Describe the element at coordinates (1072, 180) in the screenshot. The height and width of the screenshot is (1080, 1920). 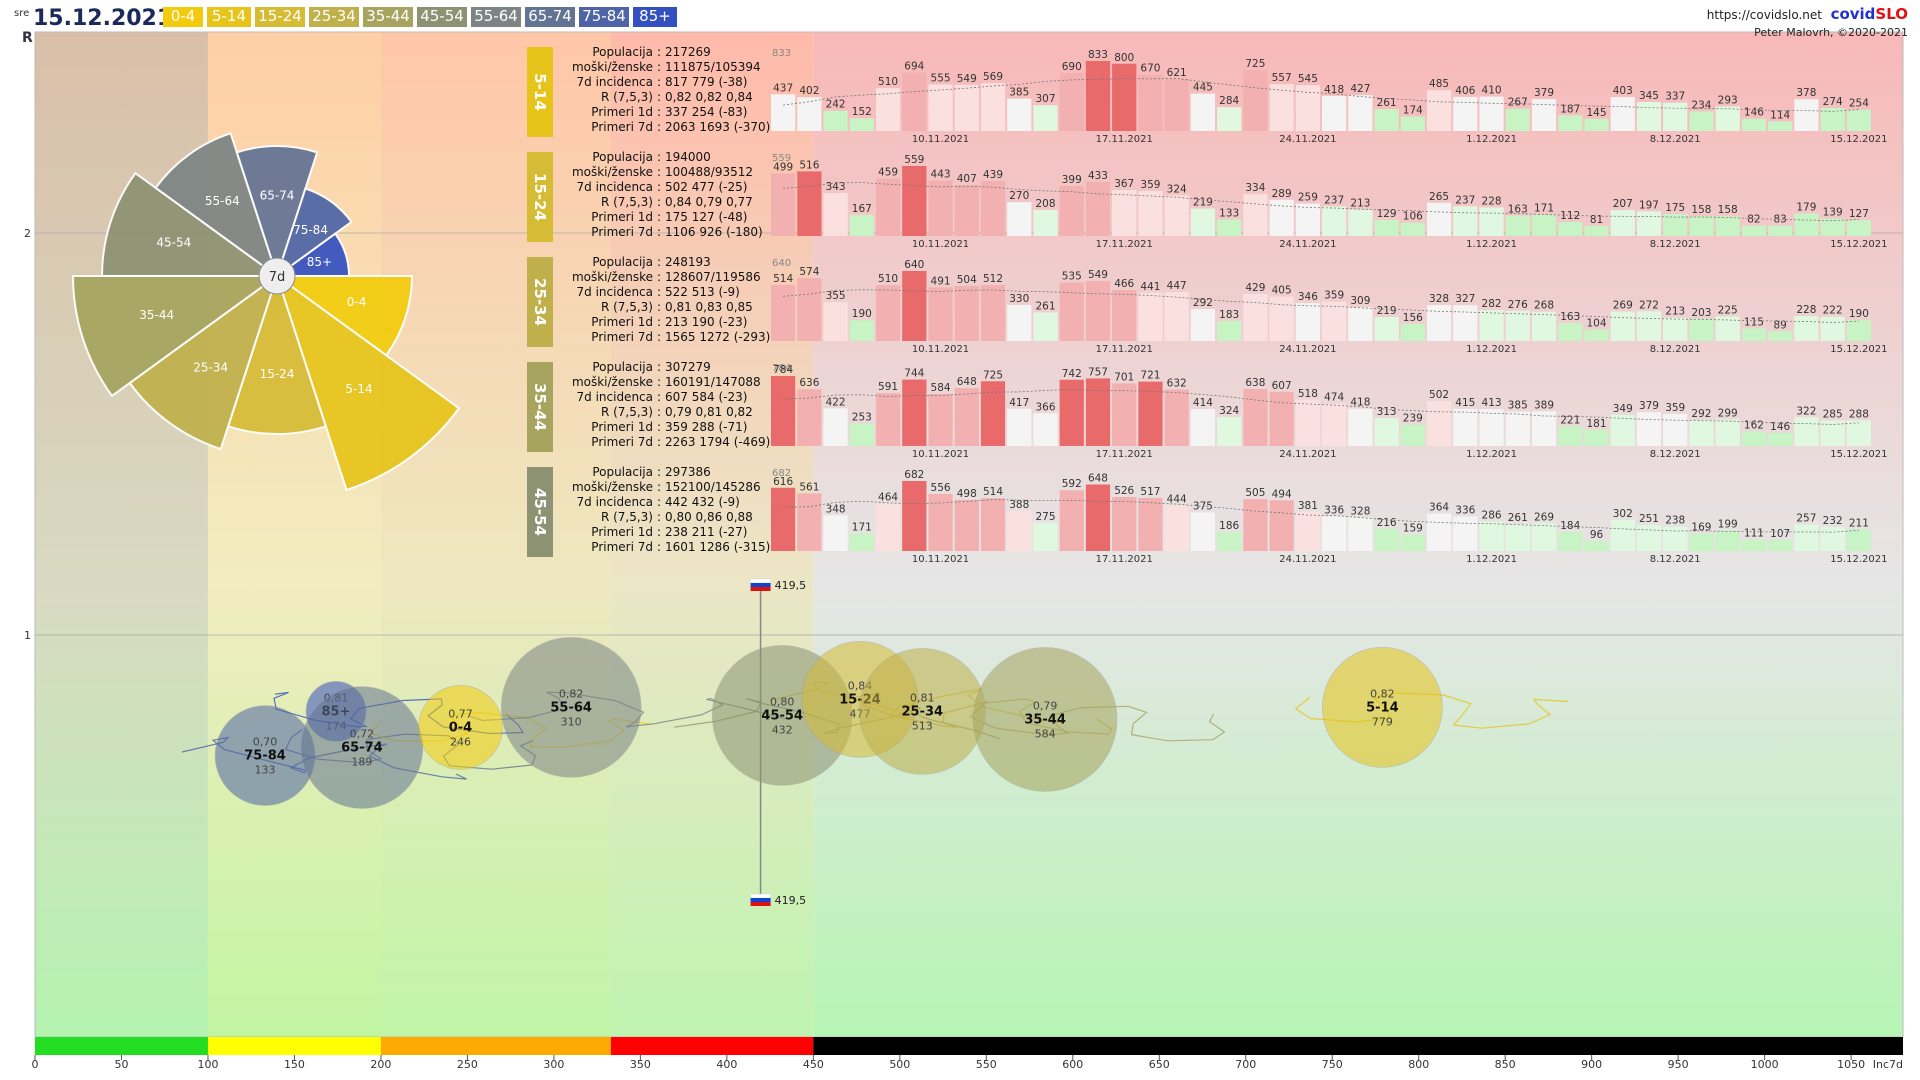
I see `panel-bar-value: 399` at that location.